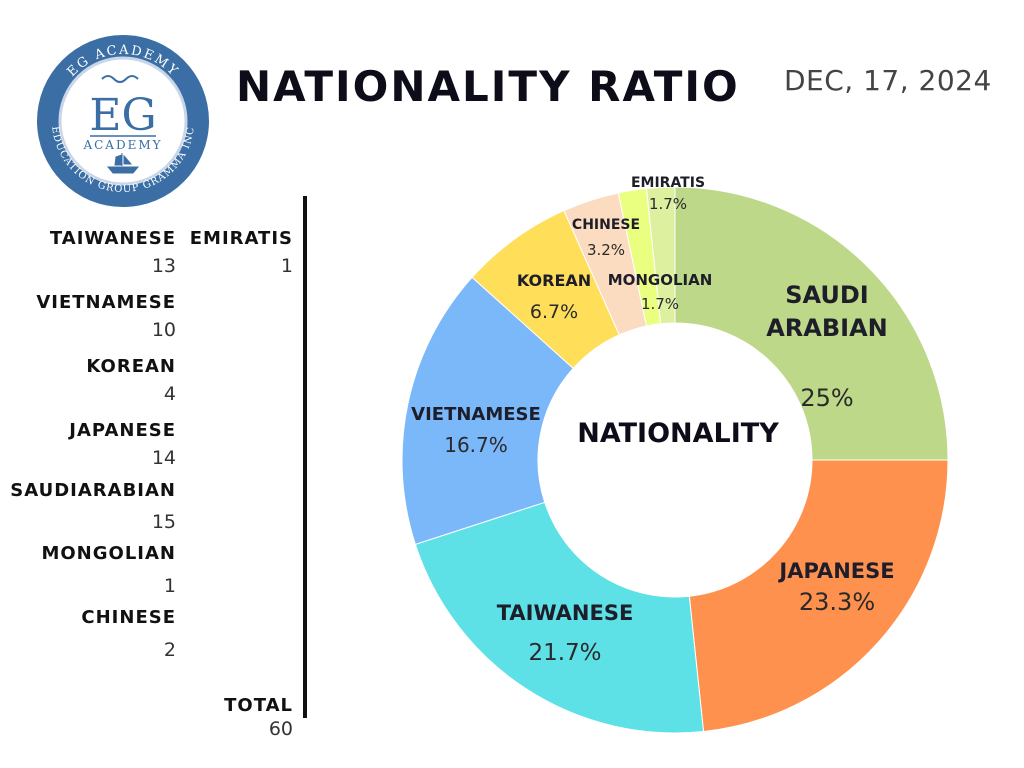 The image size is (1024, 768). I want to click on slice-percent-label: 21.7%, so click(564, 653).